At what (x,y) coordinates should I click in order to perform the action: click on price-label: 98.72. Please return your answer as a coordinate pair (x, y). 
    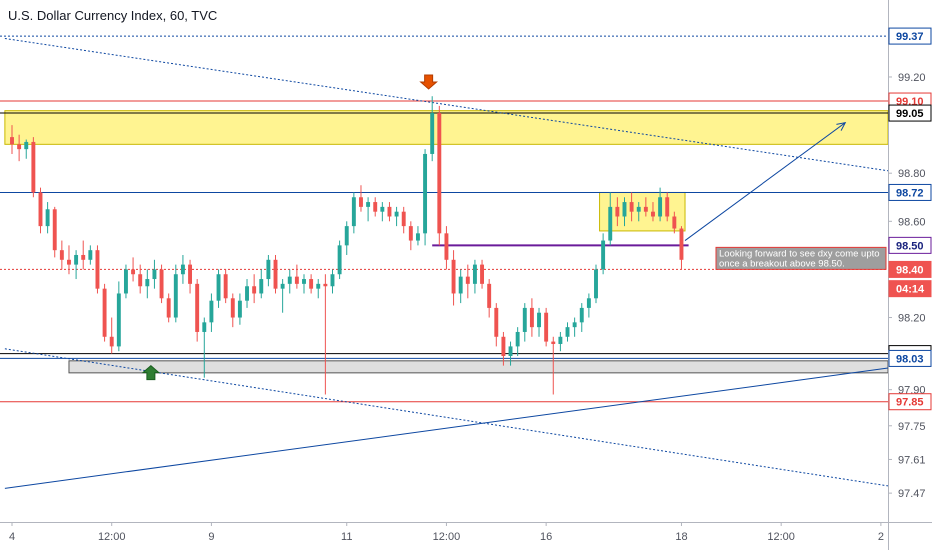
    Looking at the image, I should click on (910, 192).